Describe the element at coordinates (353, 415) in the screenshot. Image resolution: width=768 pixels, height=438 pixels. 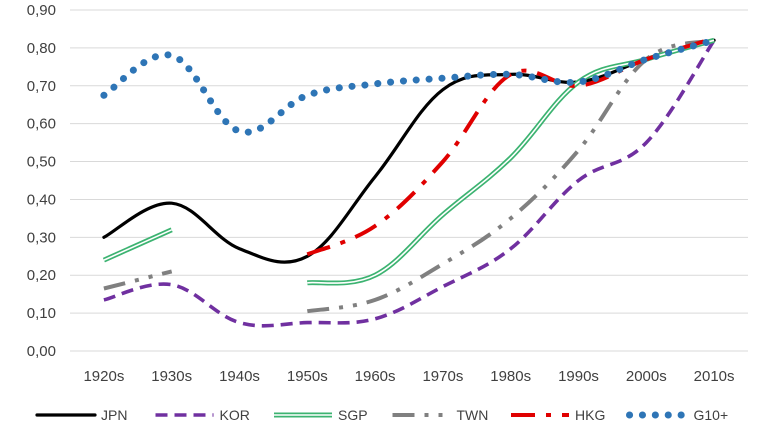
I see `legend-label: SGP` at that location.